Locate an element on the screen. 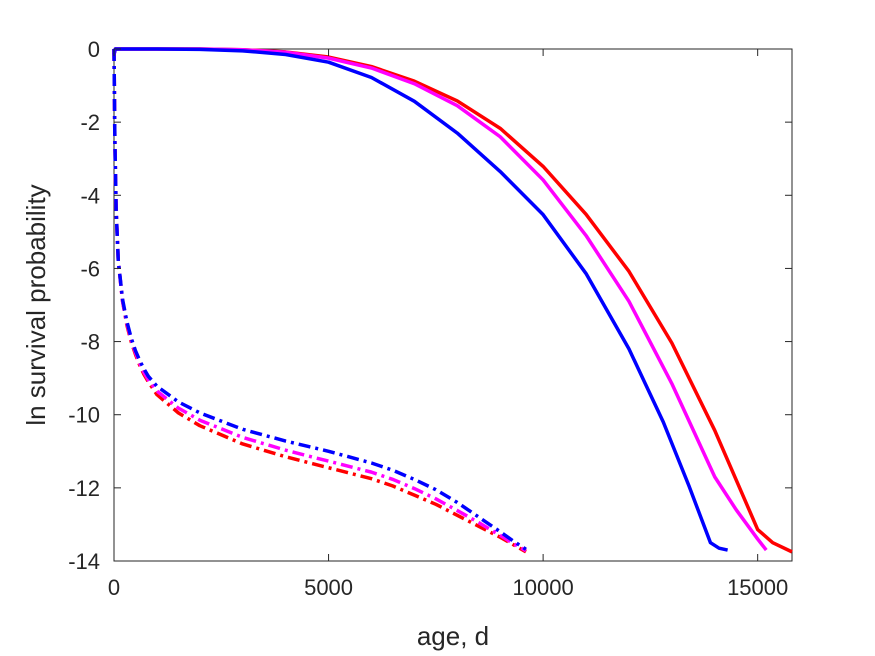 This screenshot has height=656, width=875. y-tick-label: -8 is located at coordinates (90, 342).